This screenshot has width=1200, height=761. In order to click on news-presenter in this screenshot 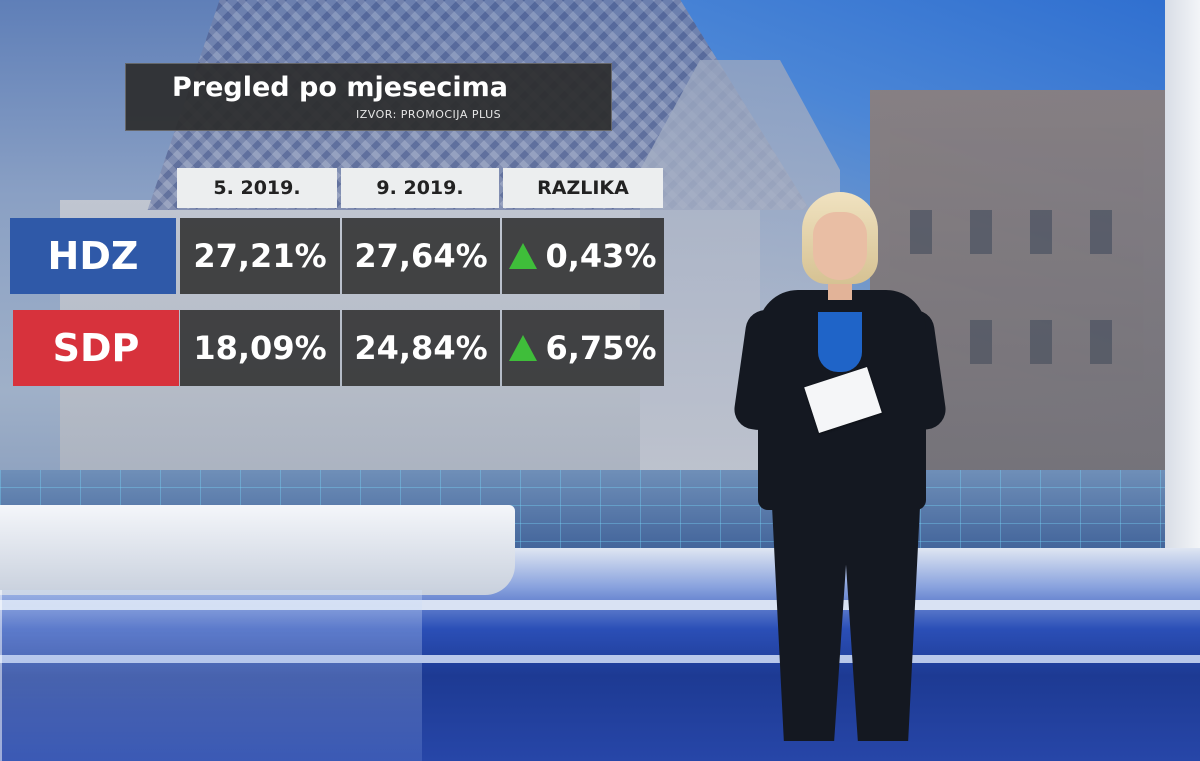, I will do `click(840, 475)`.